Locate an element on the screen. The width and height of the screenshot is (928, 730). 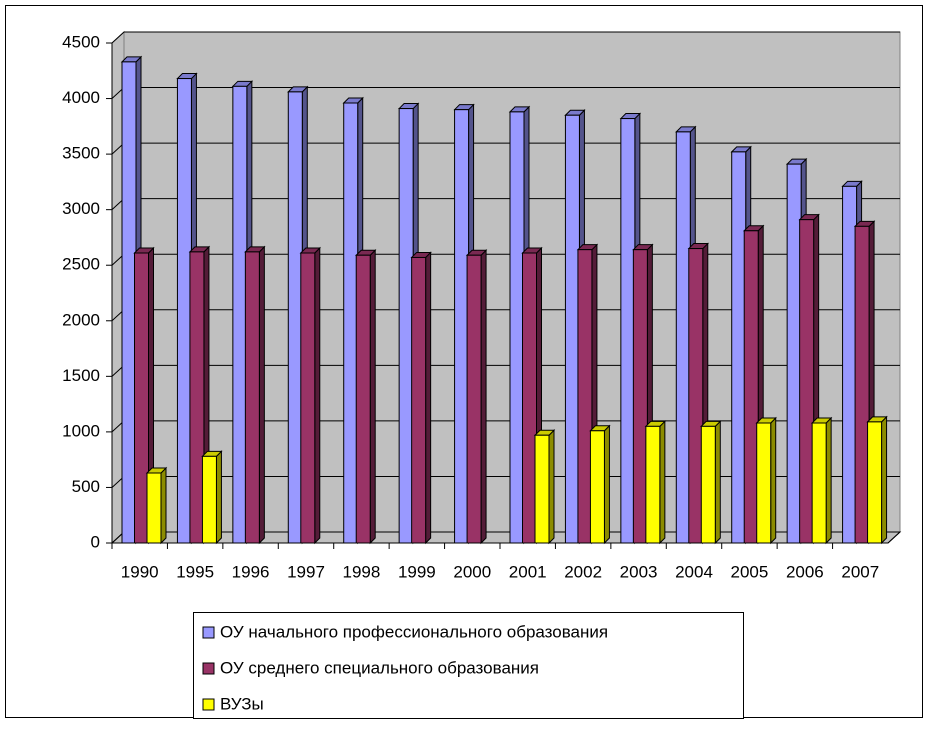
x-tick-label: 2002 is located at coordinates (583, 571).